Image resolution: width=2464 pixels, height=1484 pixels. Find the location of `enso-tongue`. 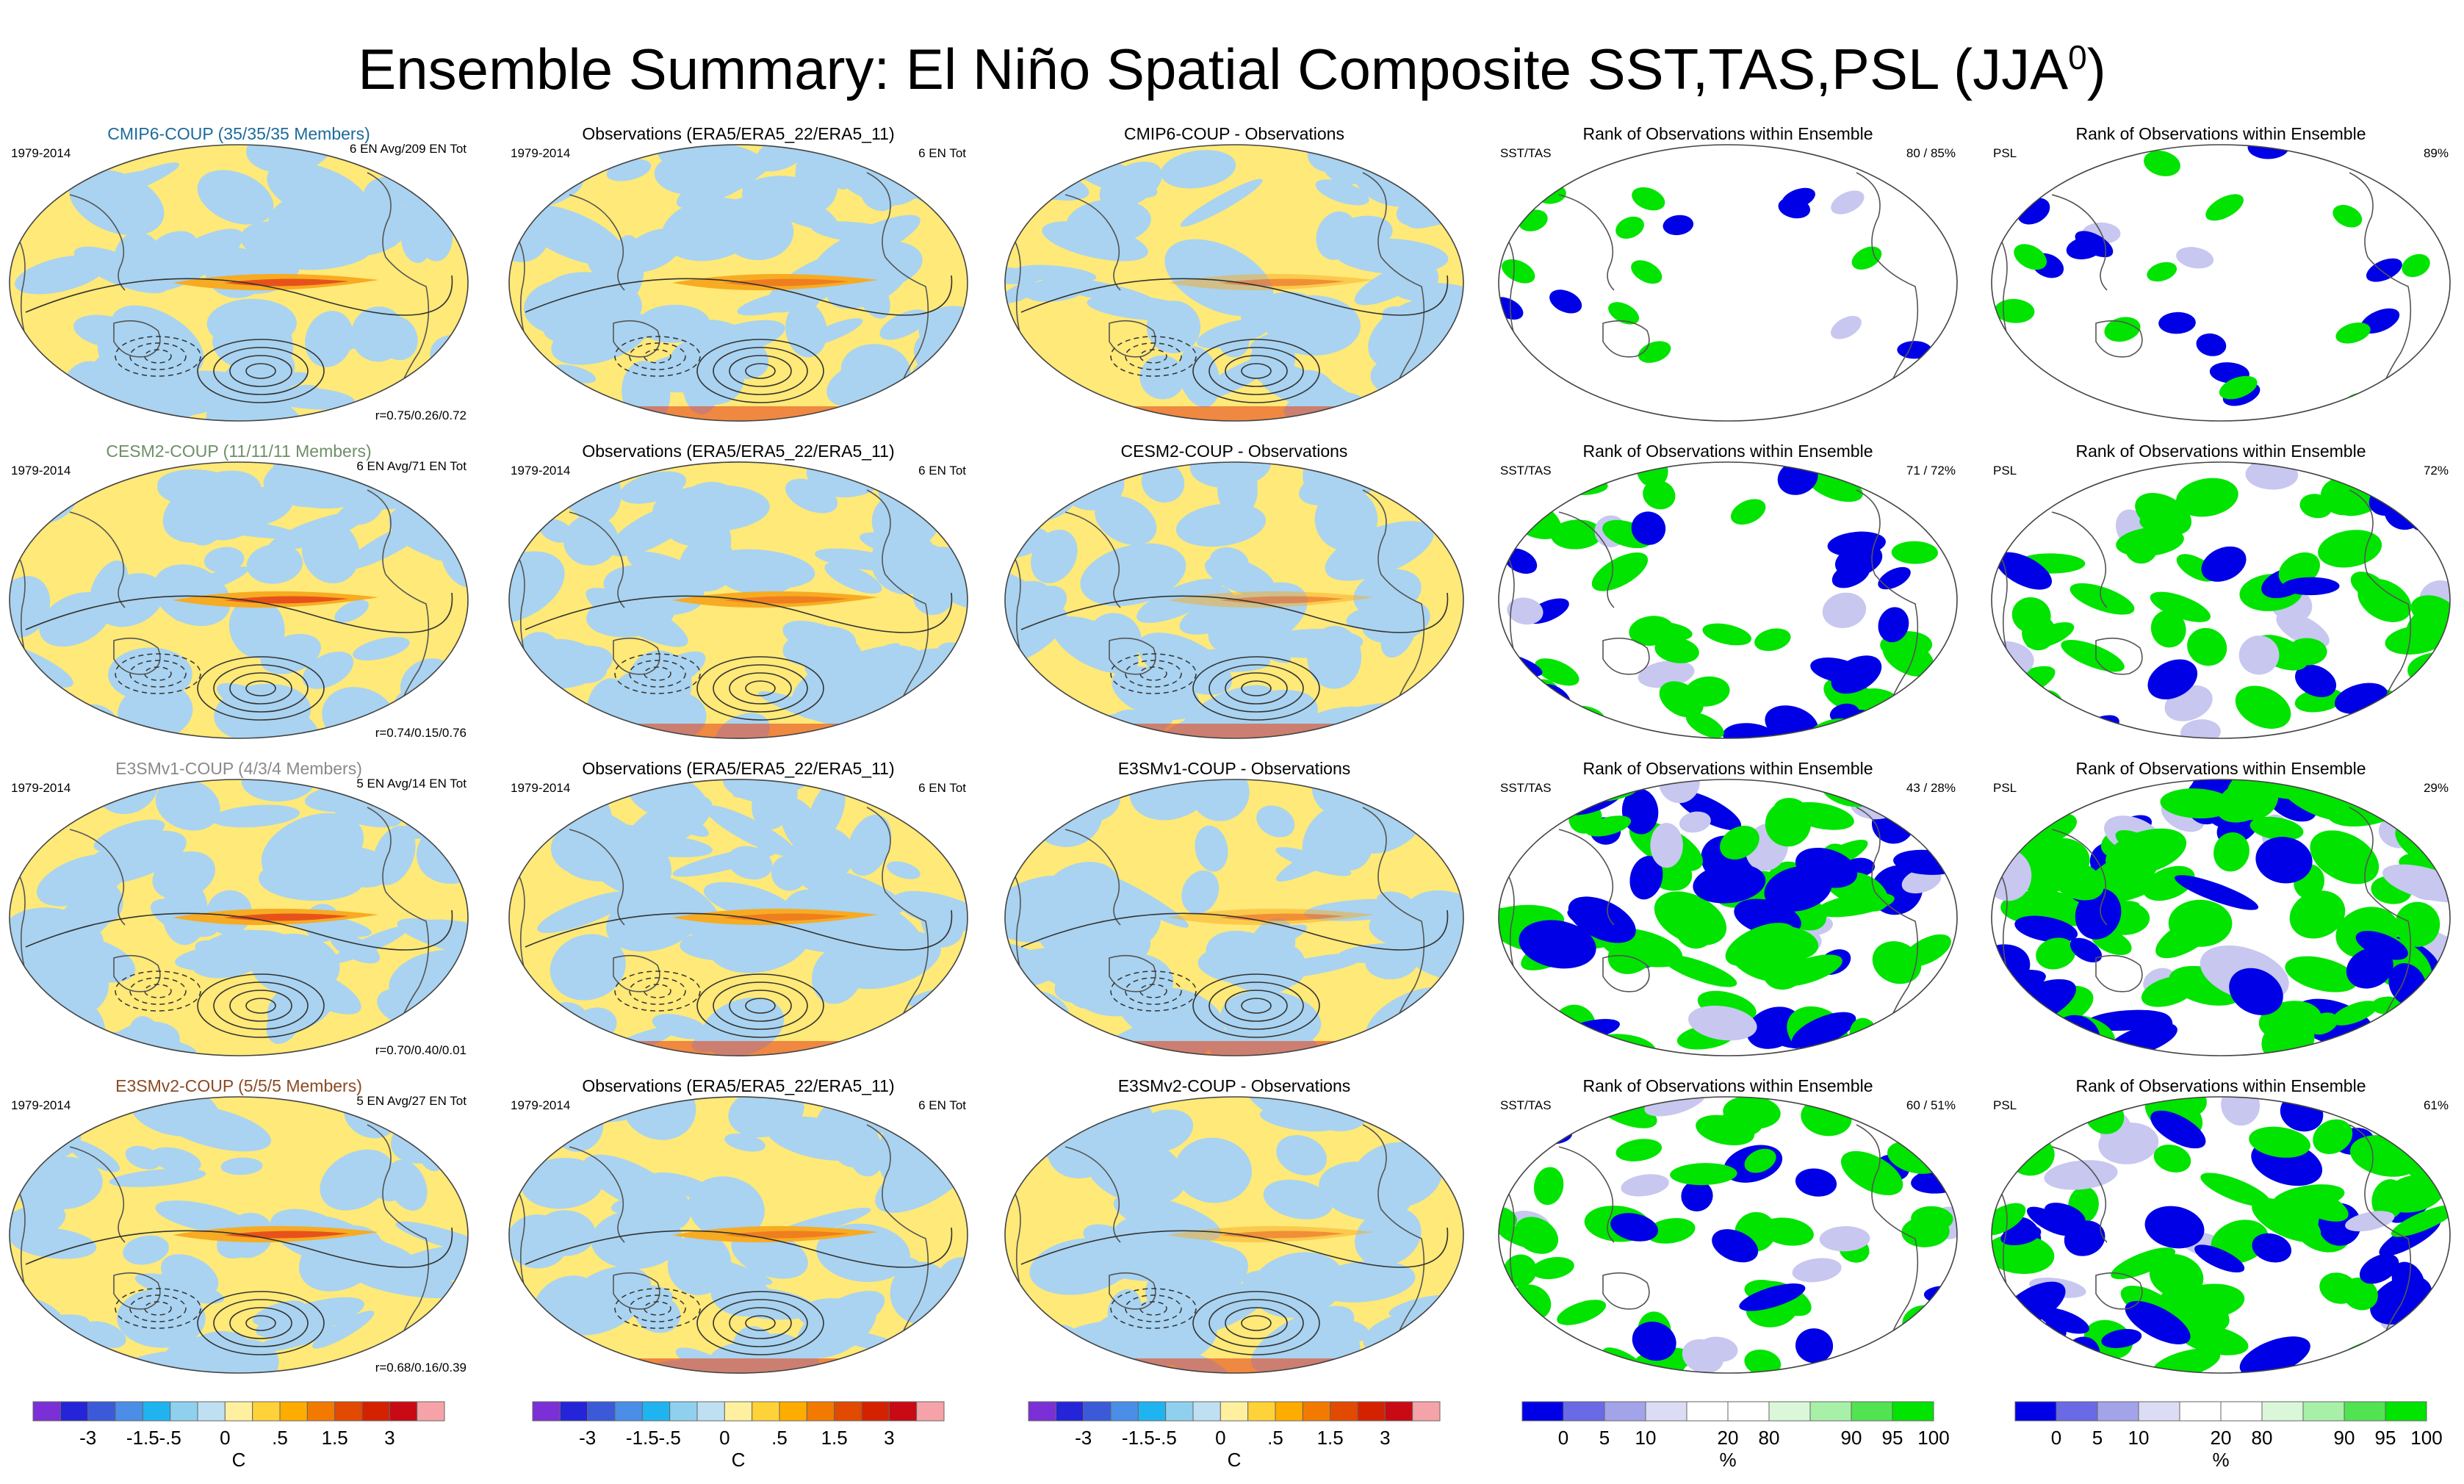

enso-tongue is located at coordinates (775, 1234).